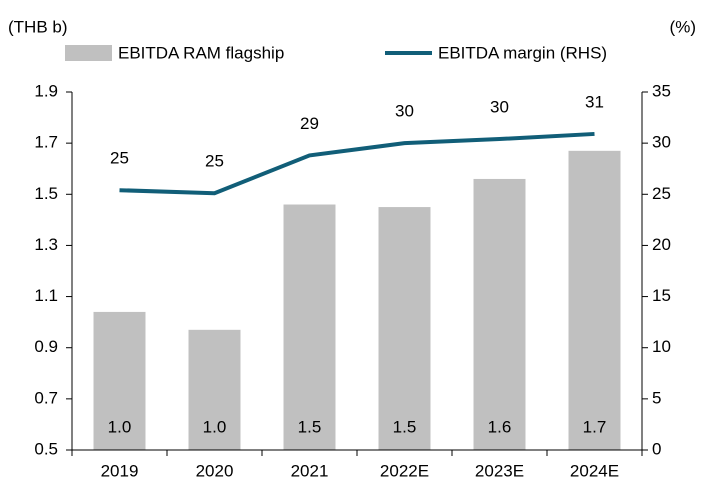 The image size is (704, 483). What do you see at coordinates (661, 142) in the screenshot?
I see `y2-tick-label: 30` at bounding box center [661, 142].